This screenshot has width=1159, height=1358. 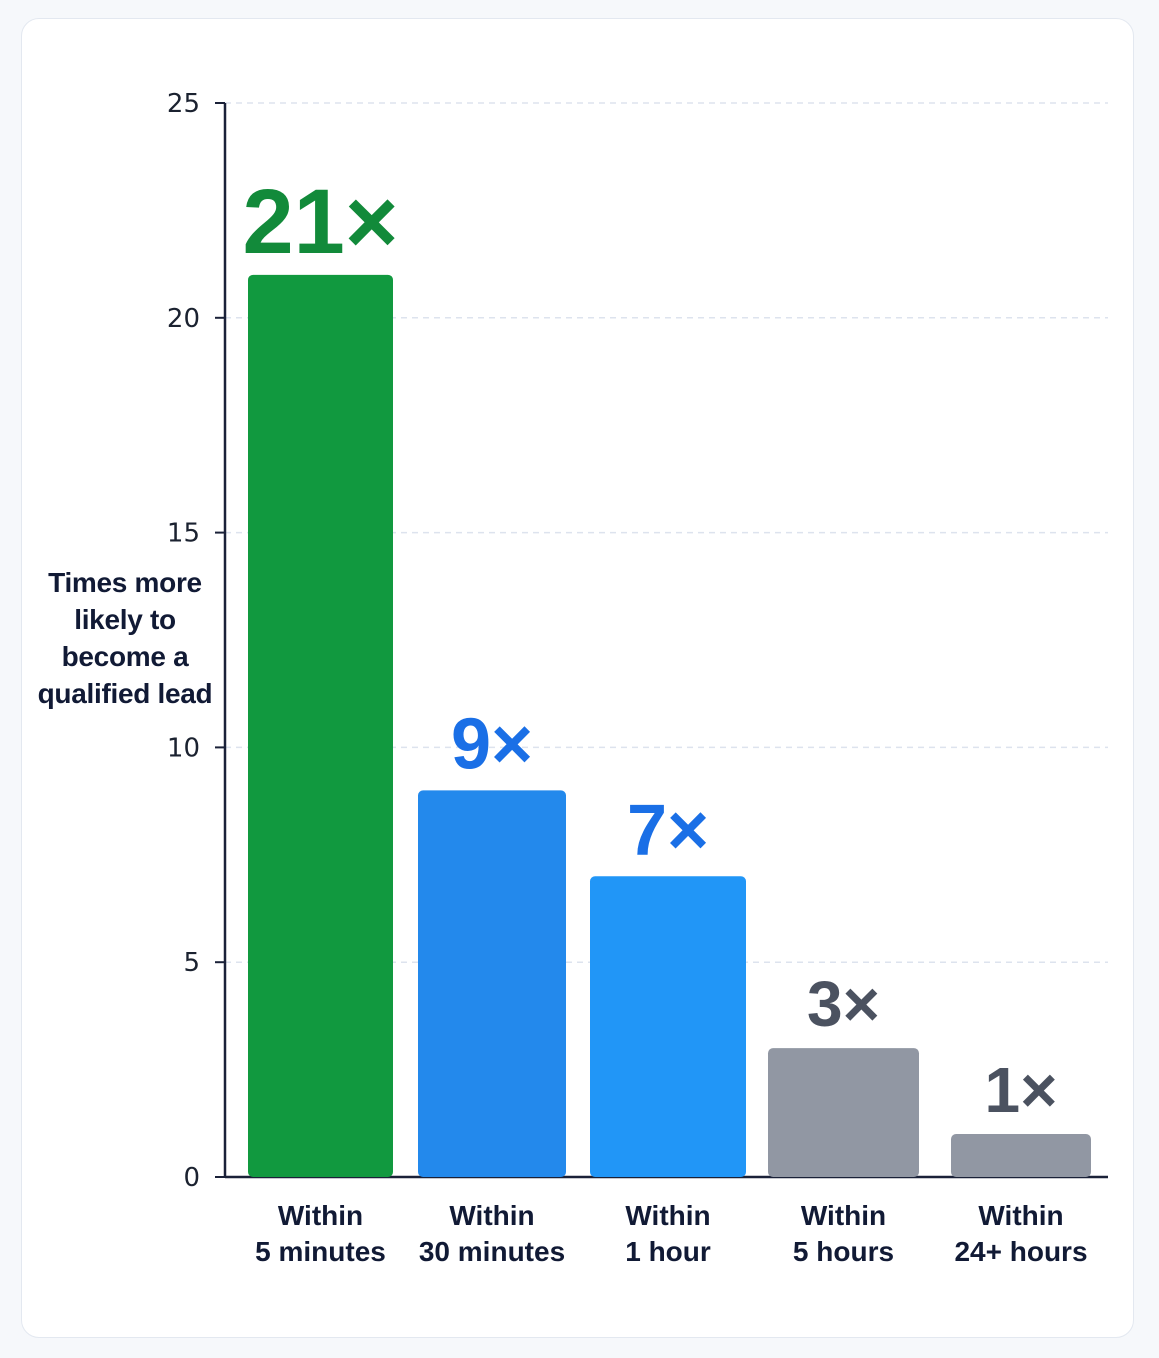 I want to click on y-tick-label: 10, so click(x=183, y=748).